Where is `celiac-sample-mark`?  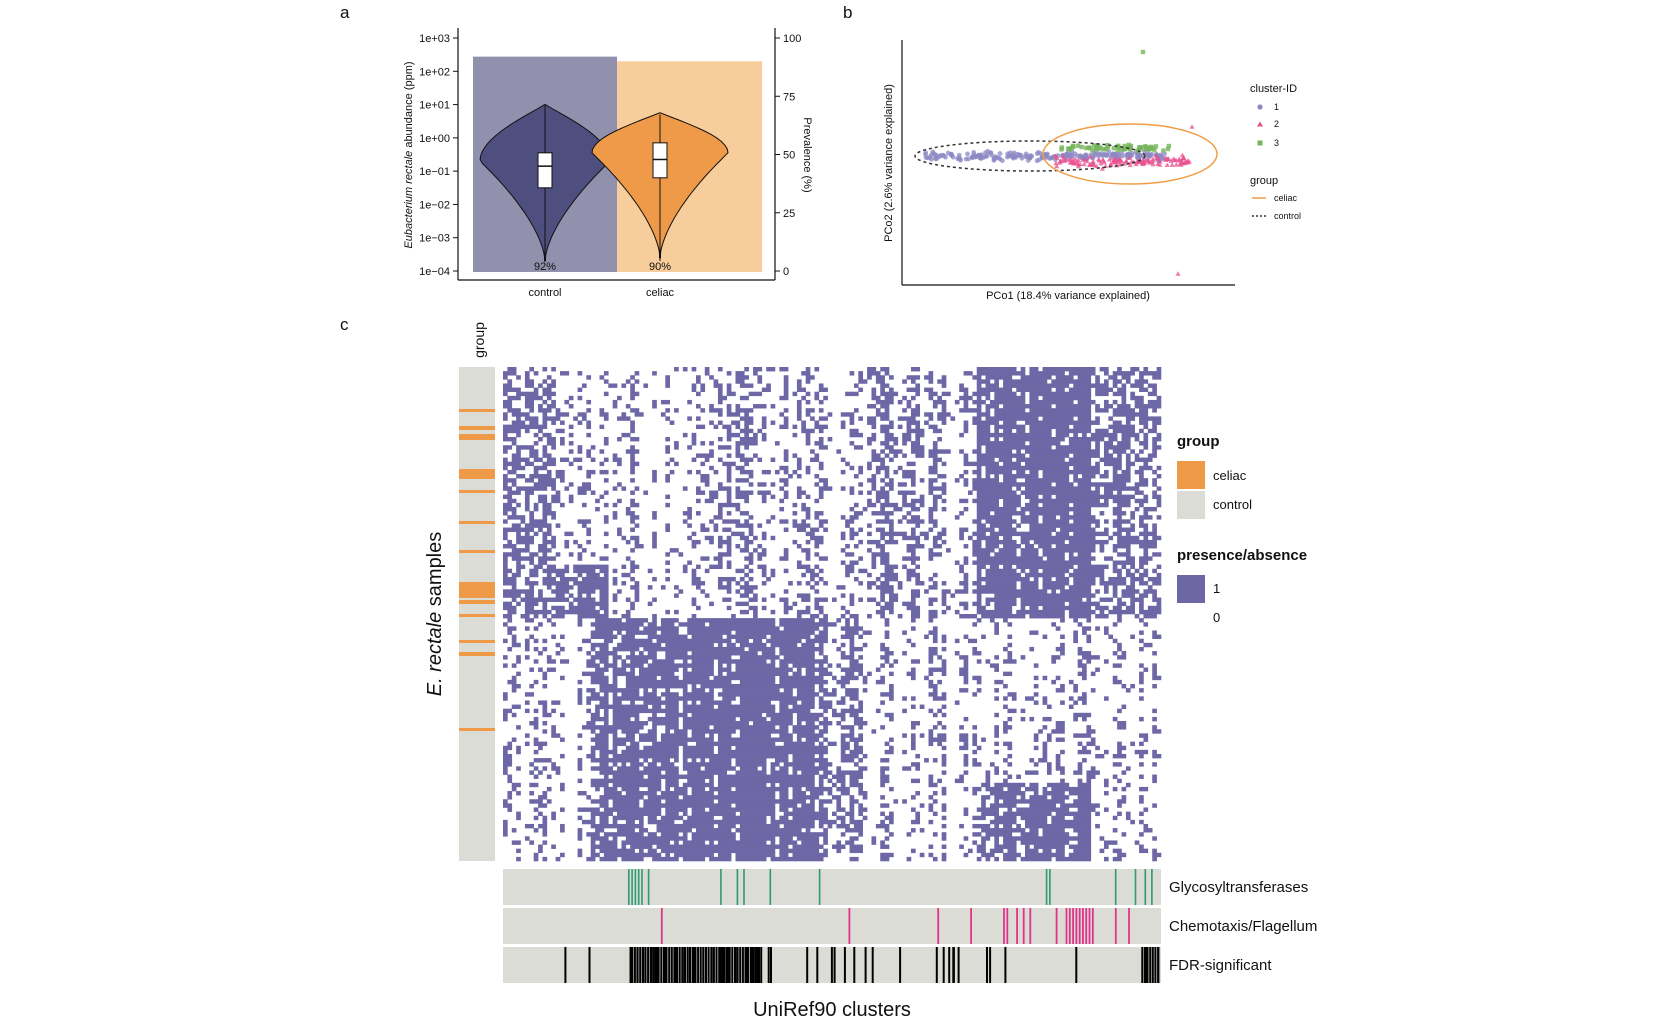
celiac-sample-mark is located at coordinates (477, 729).